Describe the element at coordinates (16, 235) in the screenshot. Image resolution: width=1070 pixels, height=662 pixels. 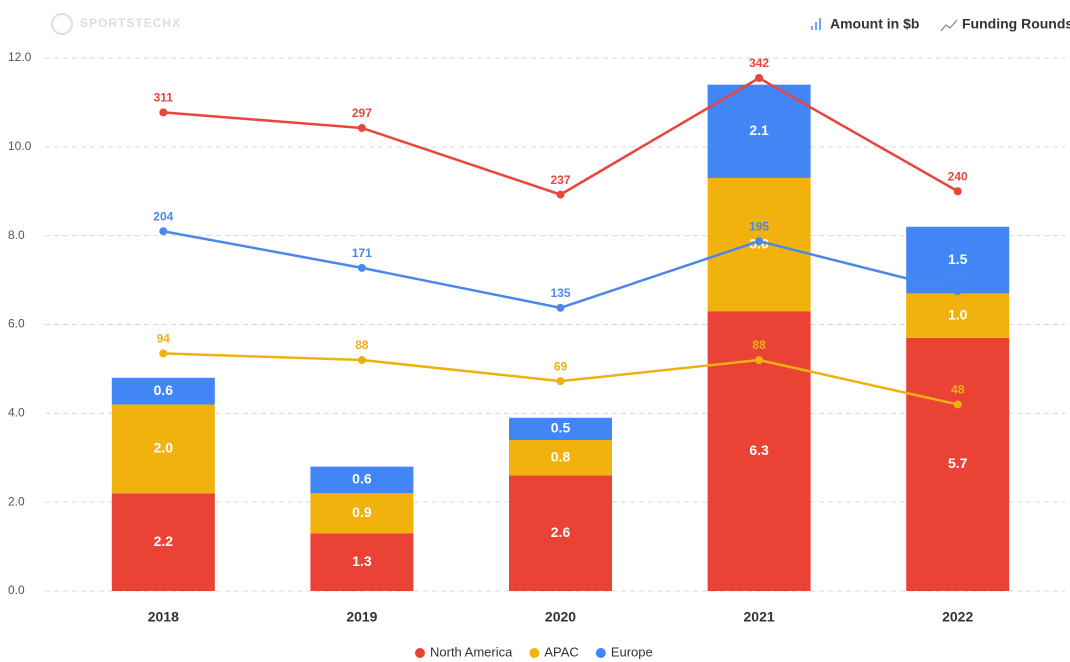
I see `y-tick-label: 8.0` at that location.